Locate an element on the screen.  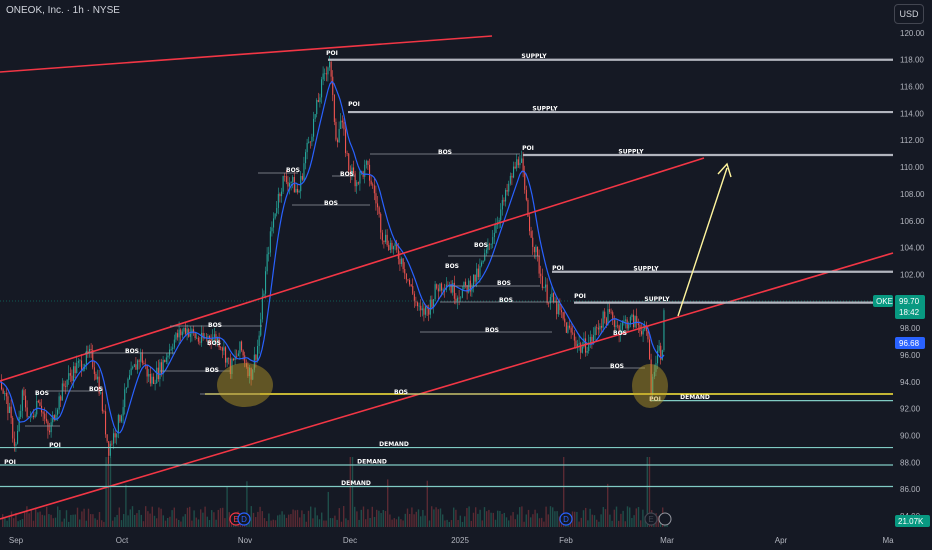
y-tick-label: 118.00 is located at coordinates (912, 60).